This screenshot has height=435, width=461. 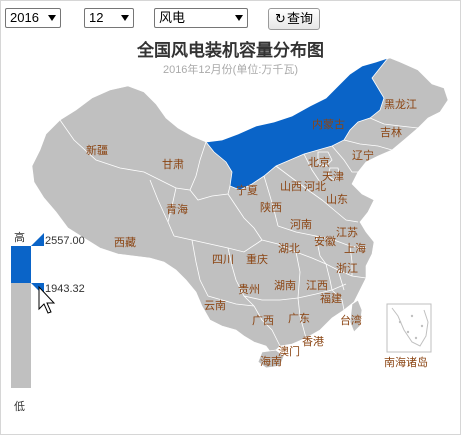 What do you see at coordinates (289, 248) in the screenshot?
I see `label-hubei: 湖北` at bounding box center [289, 248].